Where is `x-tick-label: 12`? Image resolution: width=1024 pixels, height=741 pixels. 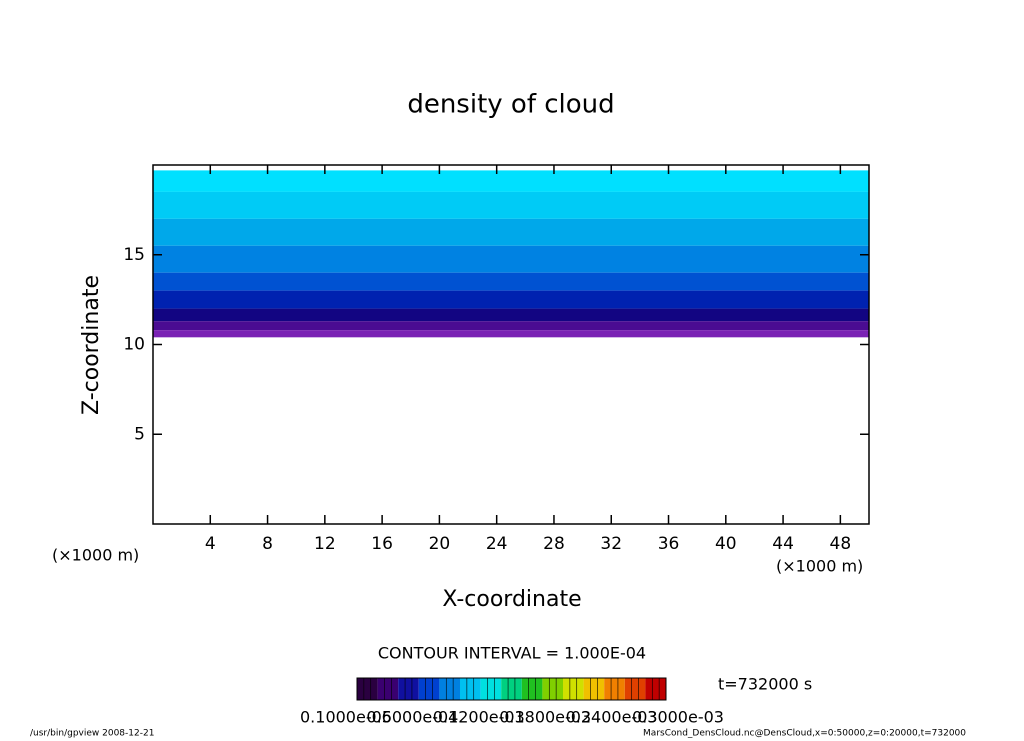 x-tick-label: 12 is located at coordinates (325, 544).